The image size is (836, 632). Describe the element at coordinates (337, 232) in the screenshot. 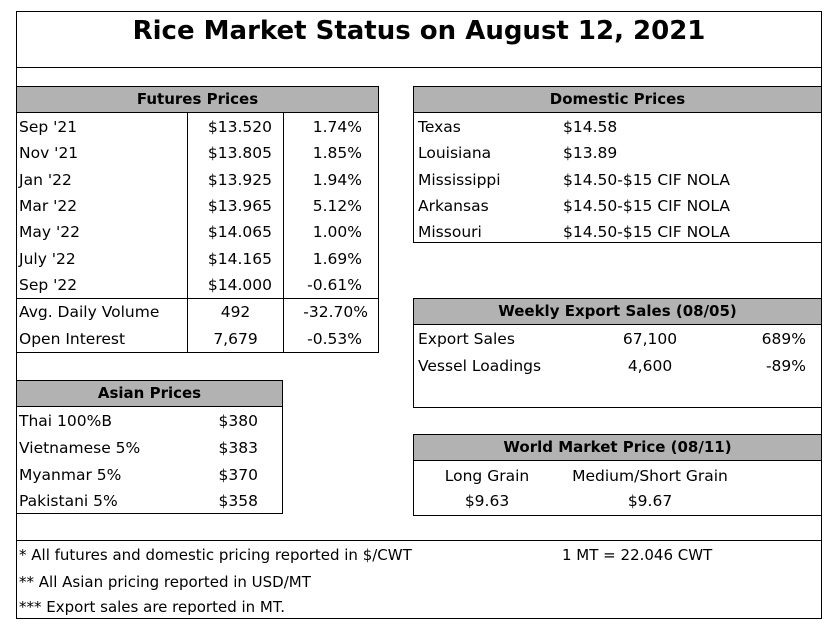

I see `futures-change: 1.00%` at that location.